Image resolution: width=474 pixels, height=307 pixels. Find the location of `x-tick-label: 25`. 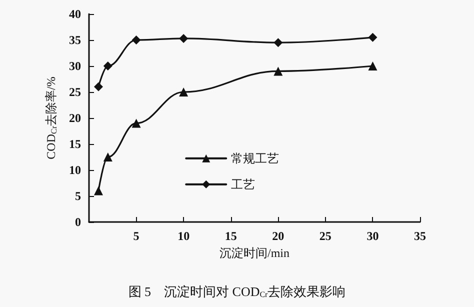

x-tick-label: 25 is located at coordinates (325, 236).